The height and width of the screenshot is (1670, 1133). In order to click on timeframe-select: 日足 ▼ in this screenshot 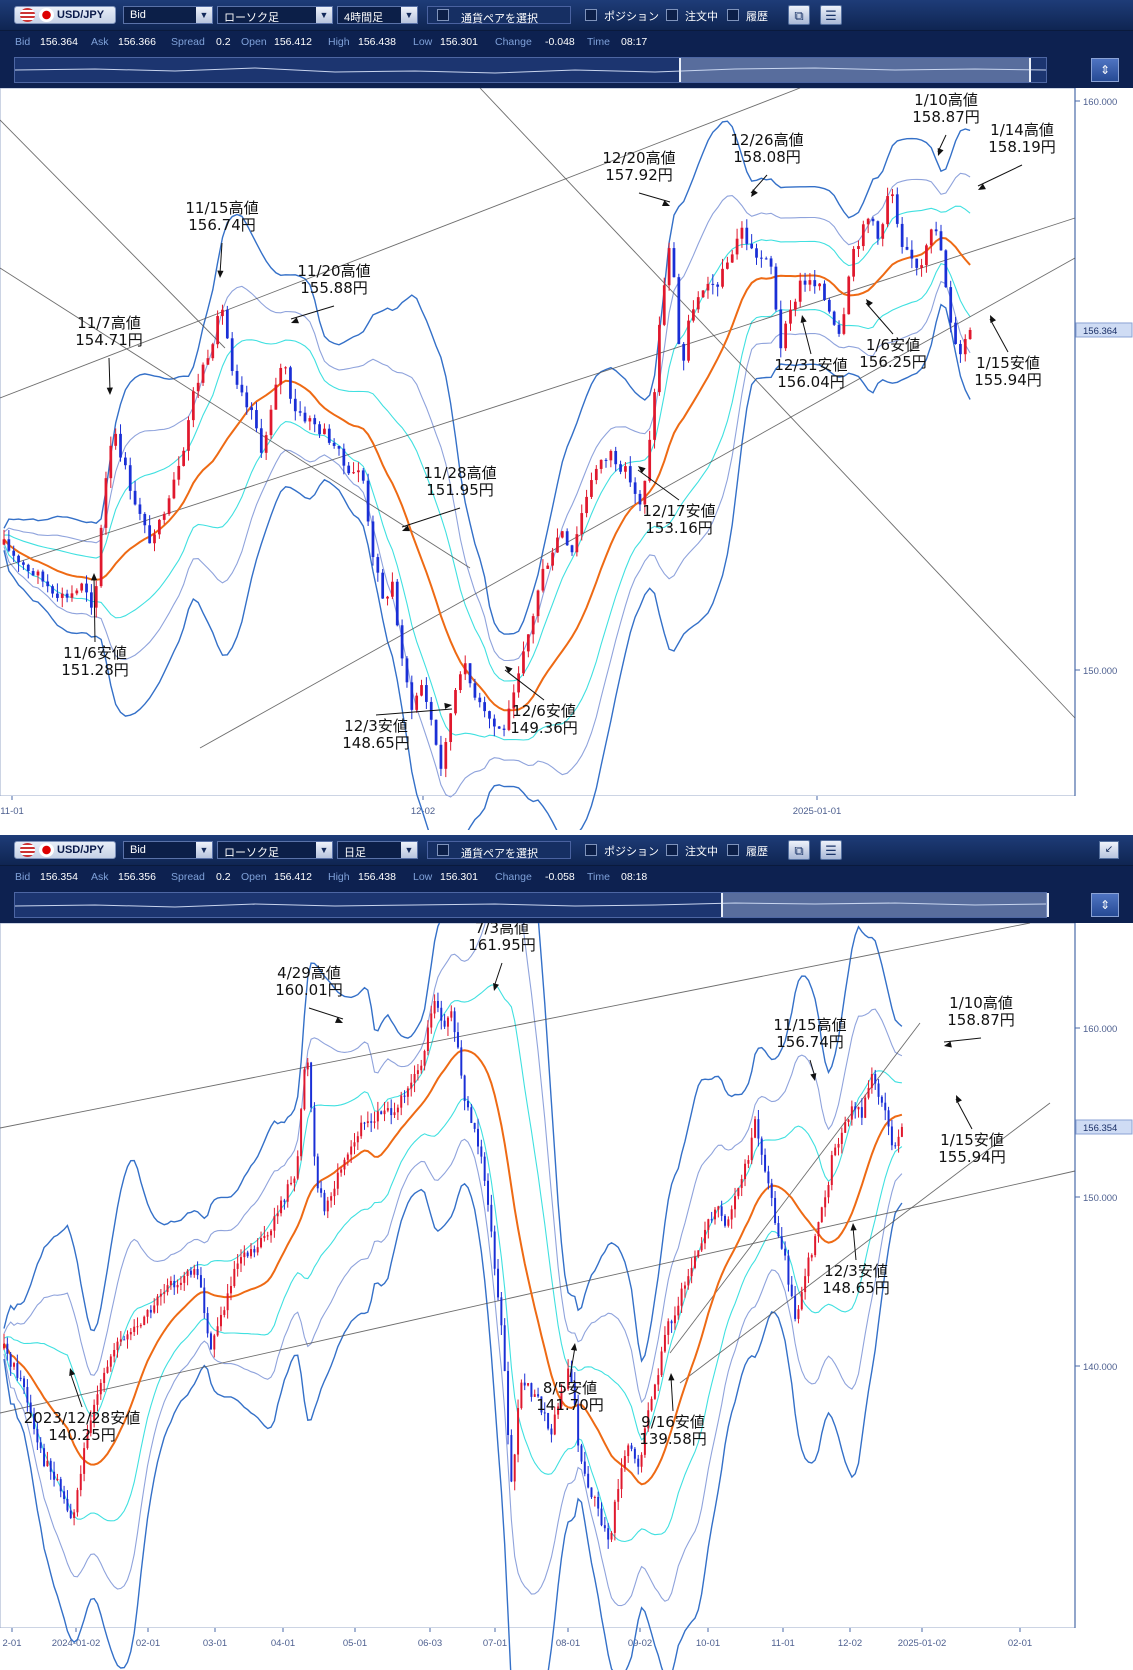, I will do `click(377, 850)`.